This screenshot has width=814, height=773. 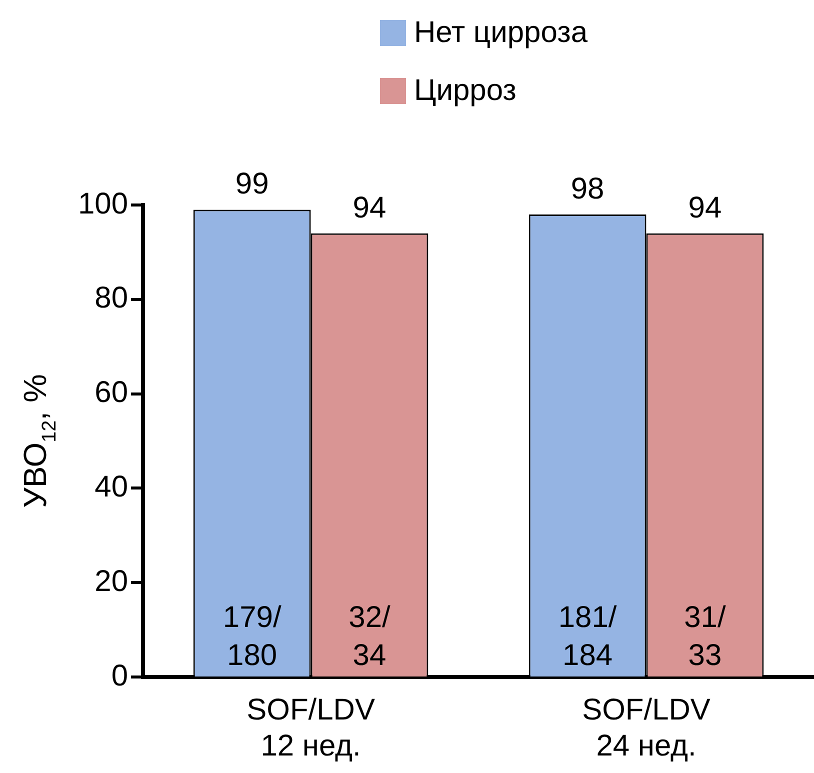 What do you see at coordinates (587, 189) in the screenshot?
I see `data-label: 98` at bounding box center [587, 189].